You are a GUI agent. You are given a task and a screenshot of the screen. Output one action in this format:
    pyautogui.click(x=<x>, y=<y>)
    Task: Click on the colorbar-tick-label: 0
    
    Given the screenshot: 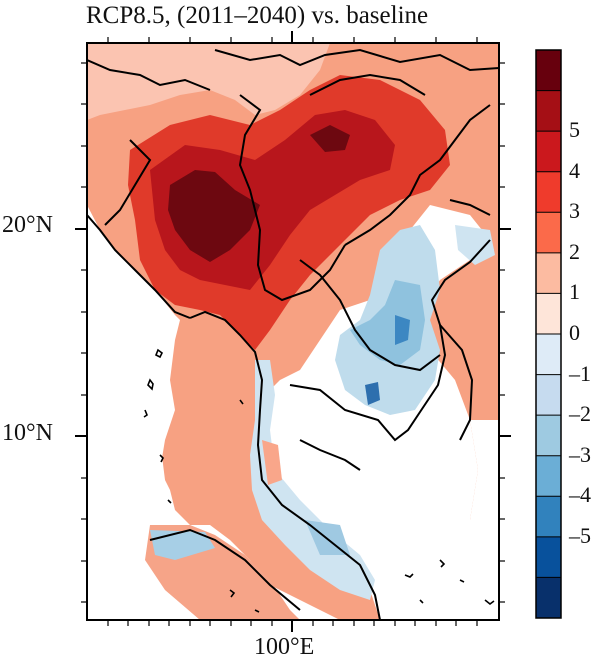 What is the action you would take?
    pyautogui.click(x=574, y=332)
    